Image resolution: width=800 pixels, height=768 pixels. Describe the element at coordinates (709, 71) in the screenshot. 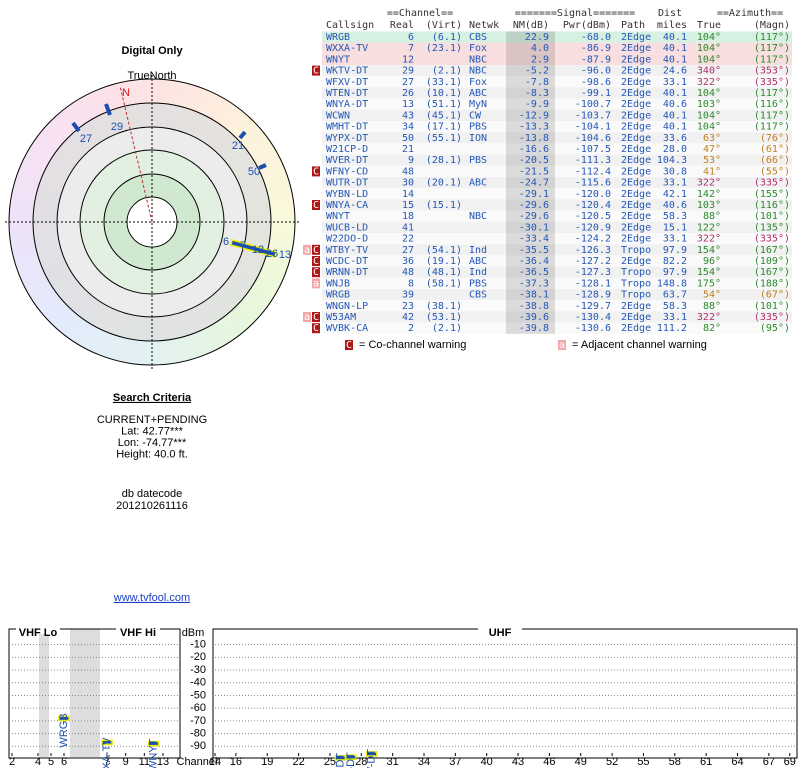

I see `cell-az-true: 340°` at that location.